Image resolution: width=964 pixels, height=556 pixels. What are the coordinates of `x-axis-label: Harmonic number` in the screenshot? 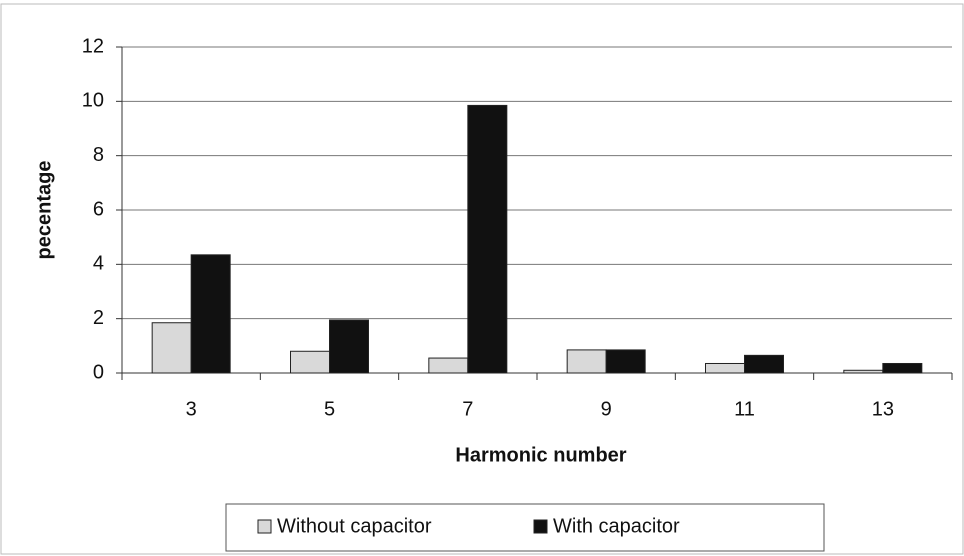 It's located at (540, 455).